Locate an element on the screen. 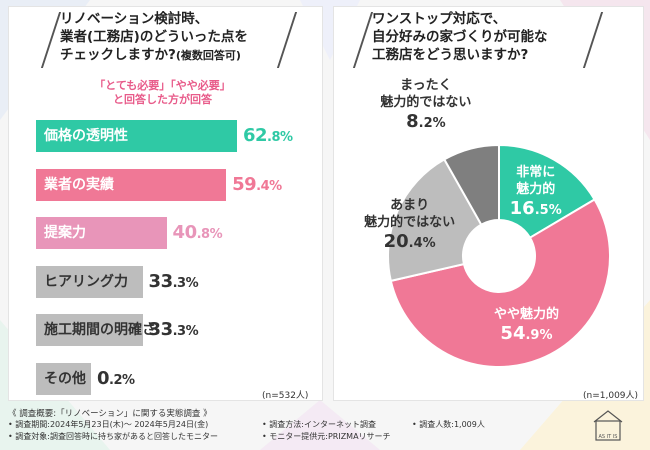  bar-value: 62.8% is located at coordinates (267, 135).